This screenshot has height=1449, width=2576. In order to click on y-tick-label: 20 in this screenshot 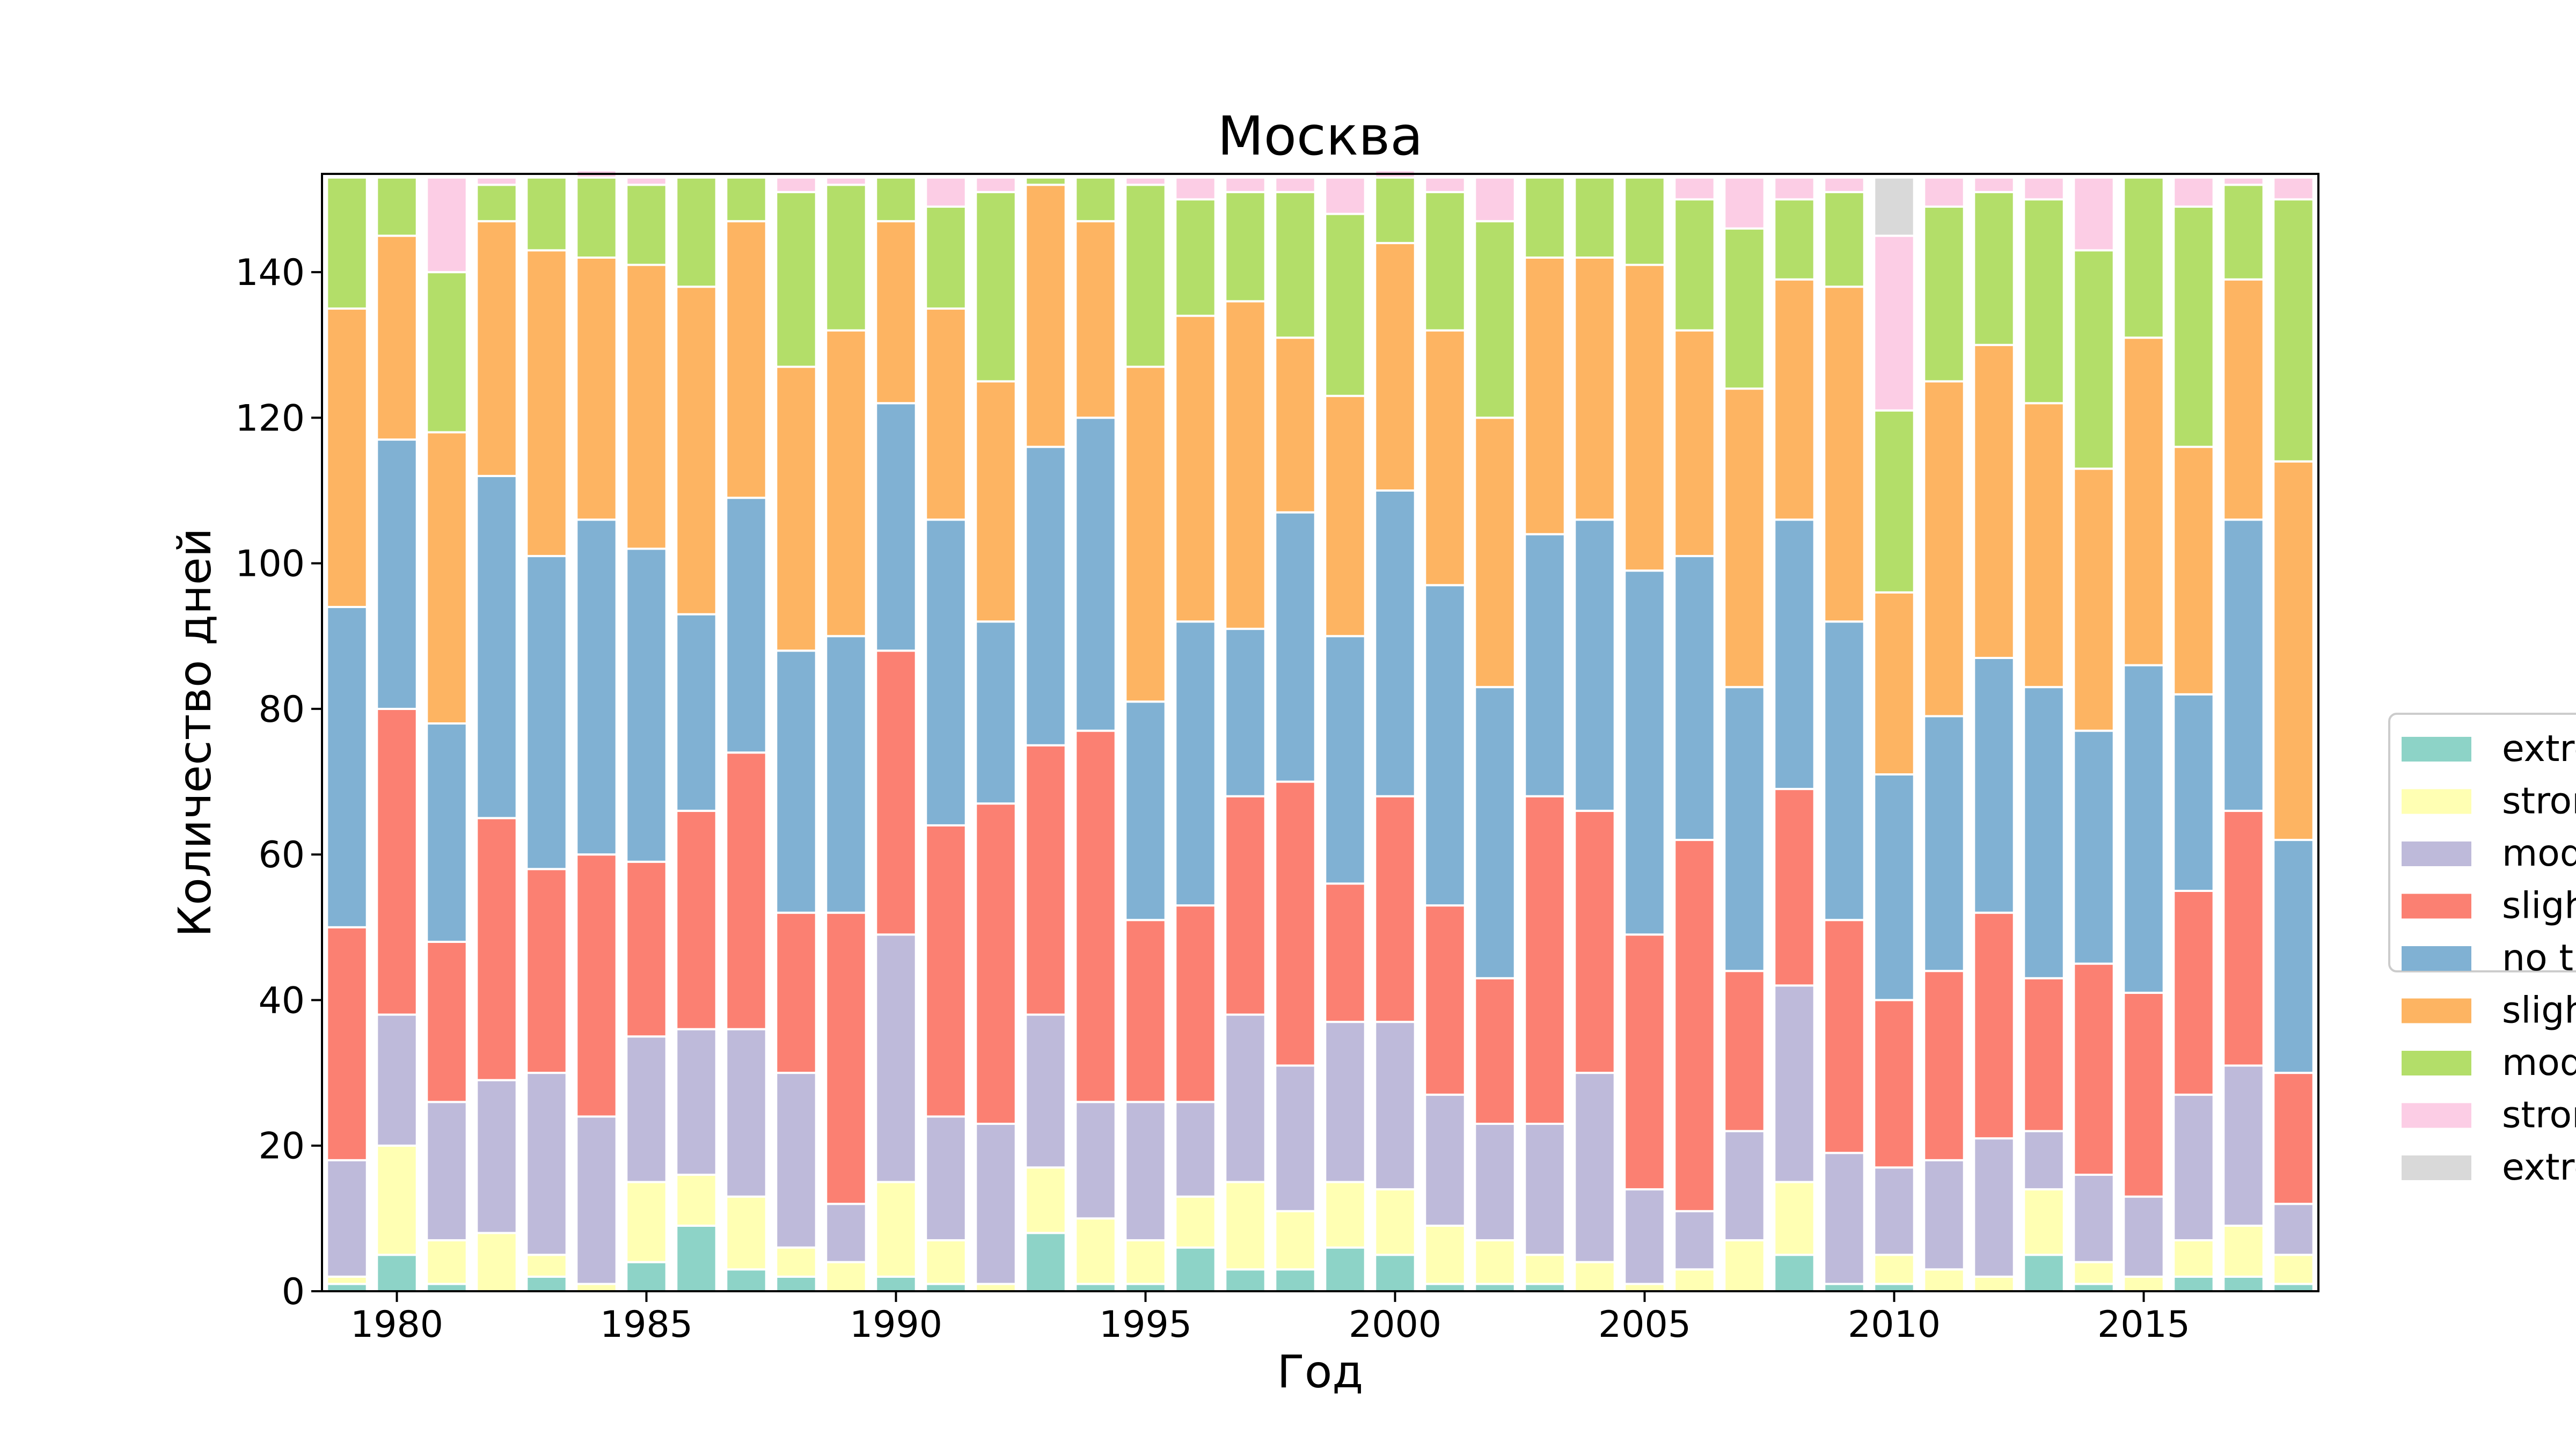, I will do `click(281, 1146)`.